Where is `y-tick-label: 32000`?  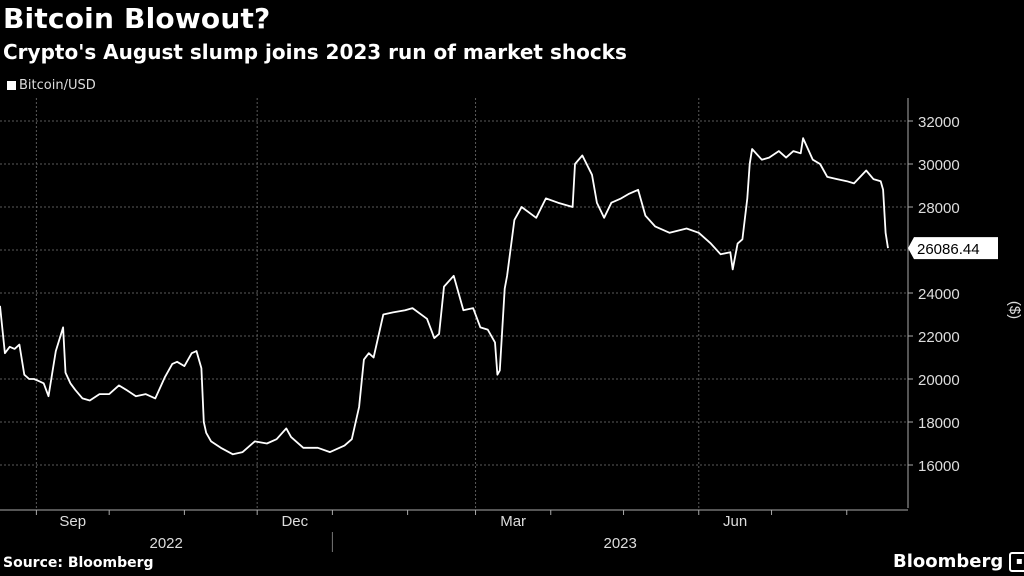 y-tick-label: 32000 is located at coordinates (939, 122).